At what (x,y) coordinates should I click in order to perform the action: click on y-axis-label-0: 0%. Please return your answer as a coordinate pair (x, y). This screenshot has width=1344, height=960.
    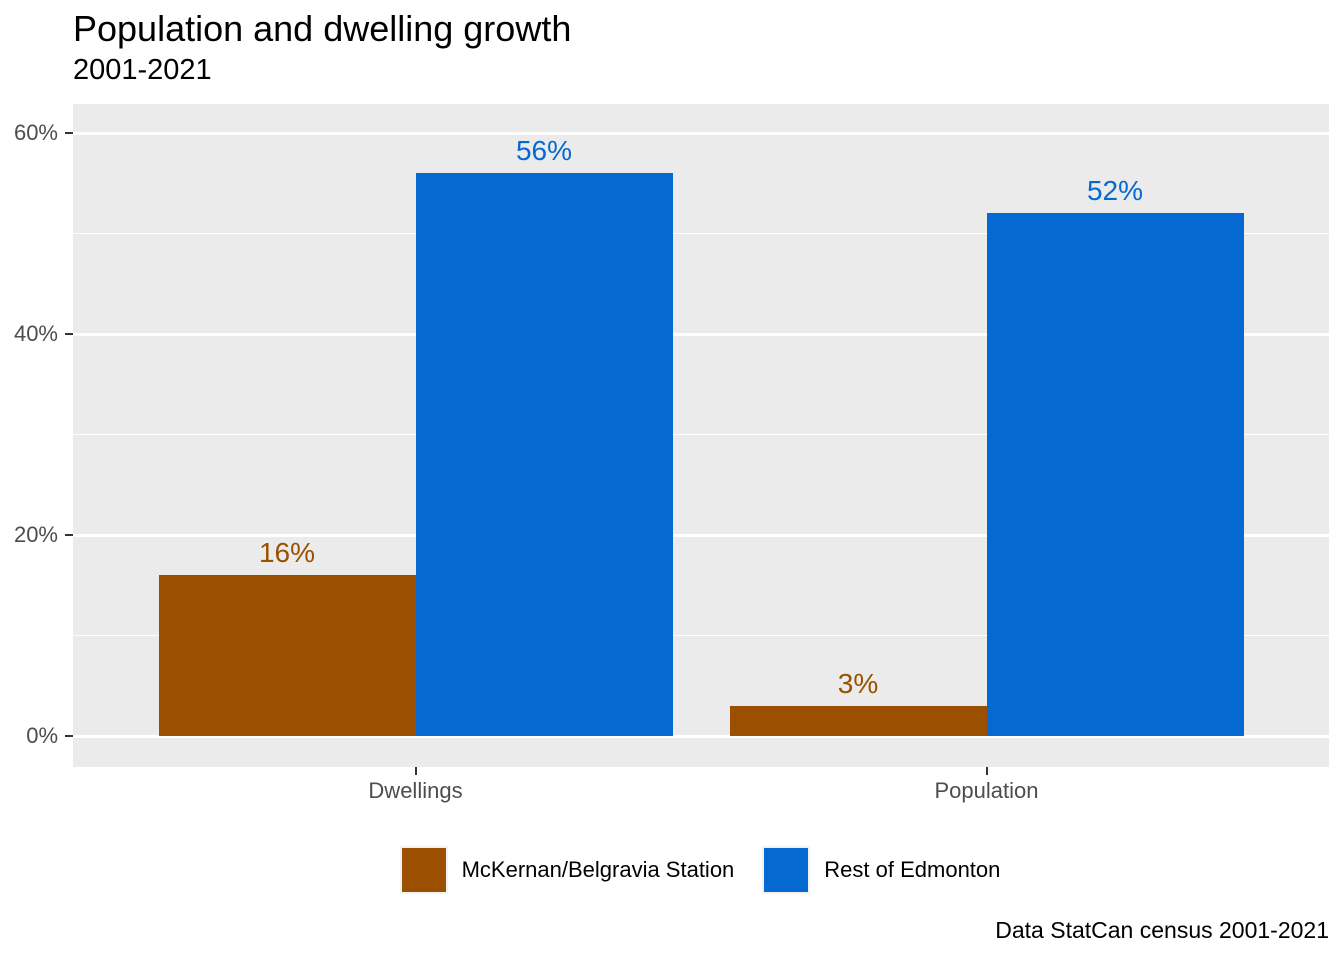
    Looking at the image, I should click on (42, 735).